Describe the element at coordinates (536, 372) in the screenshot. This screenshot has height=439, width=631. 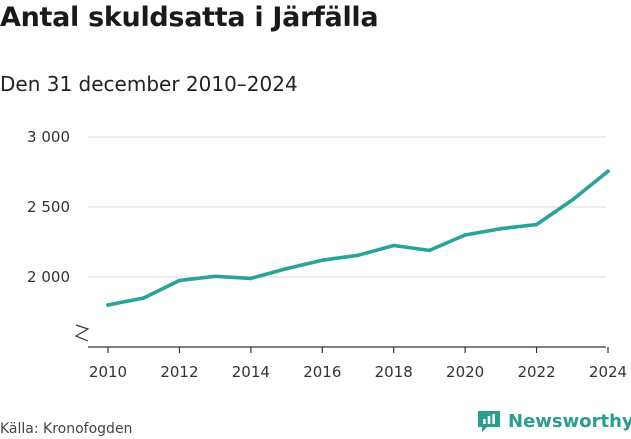
I see `x-tick-label: 2022` at that location.